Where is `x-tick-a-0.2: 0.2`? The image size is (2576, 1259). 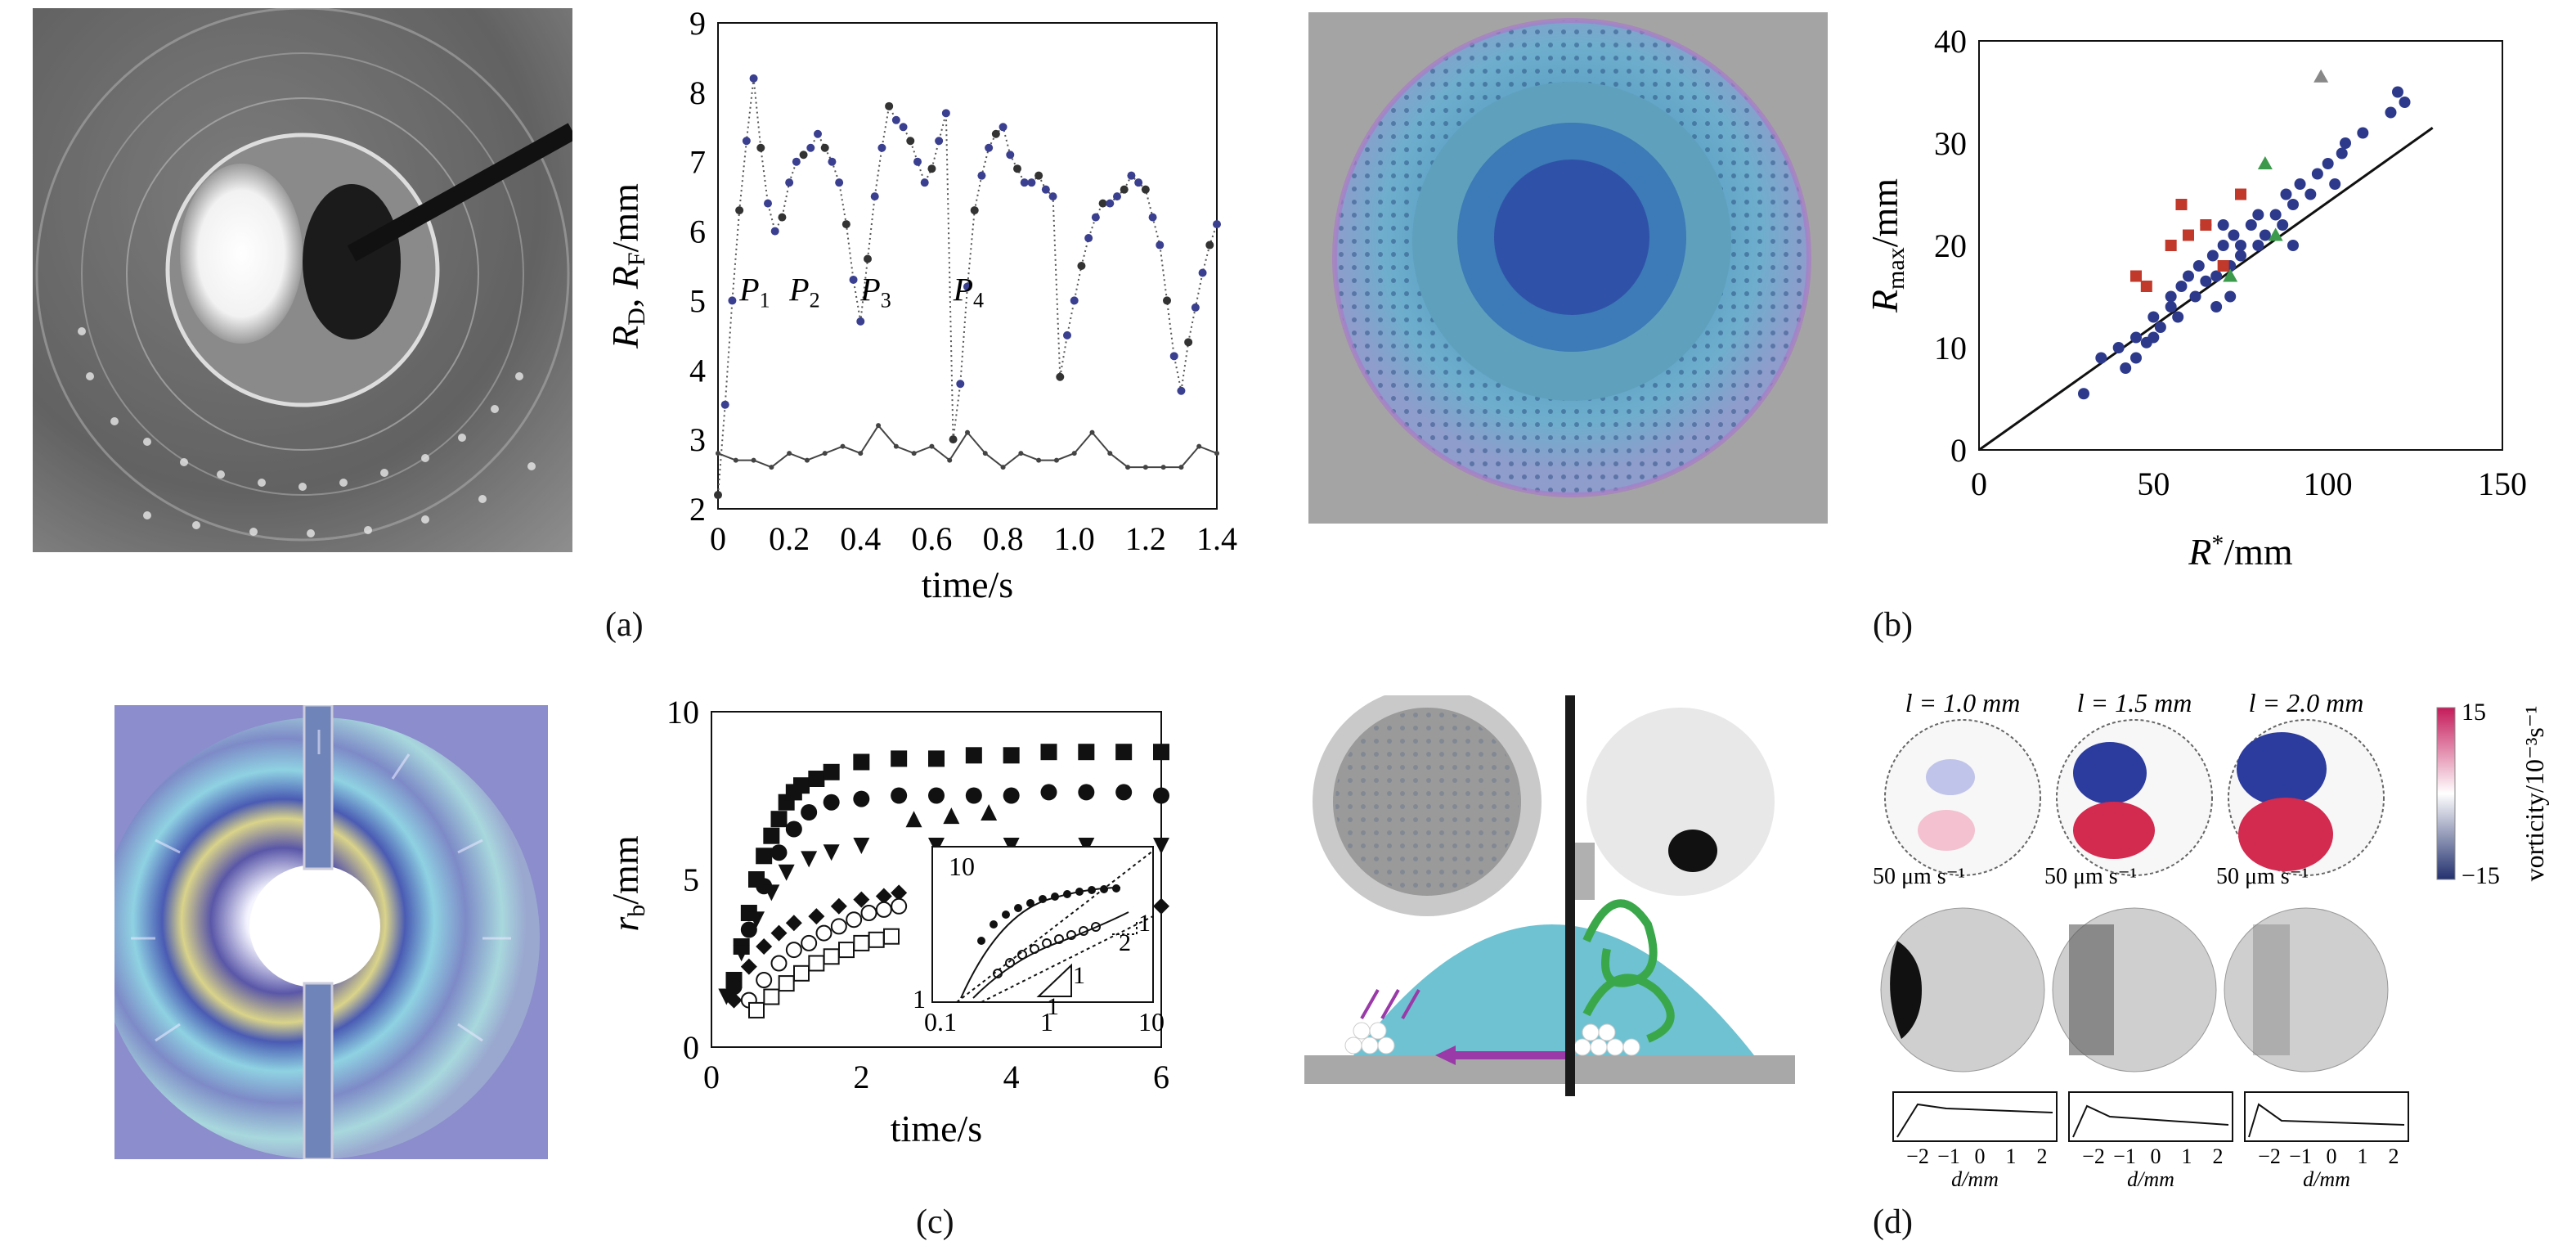 x-tick-a-0.2: 0.2 is located at coordinates (789, 538).